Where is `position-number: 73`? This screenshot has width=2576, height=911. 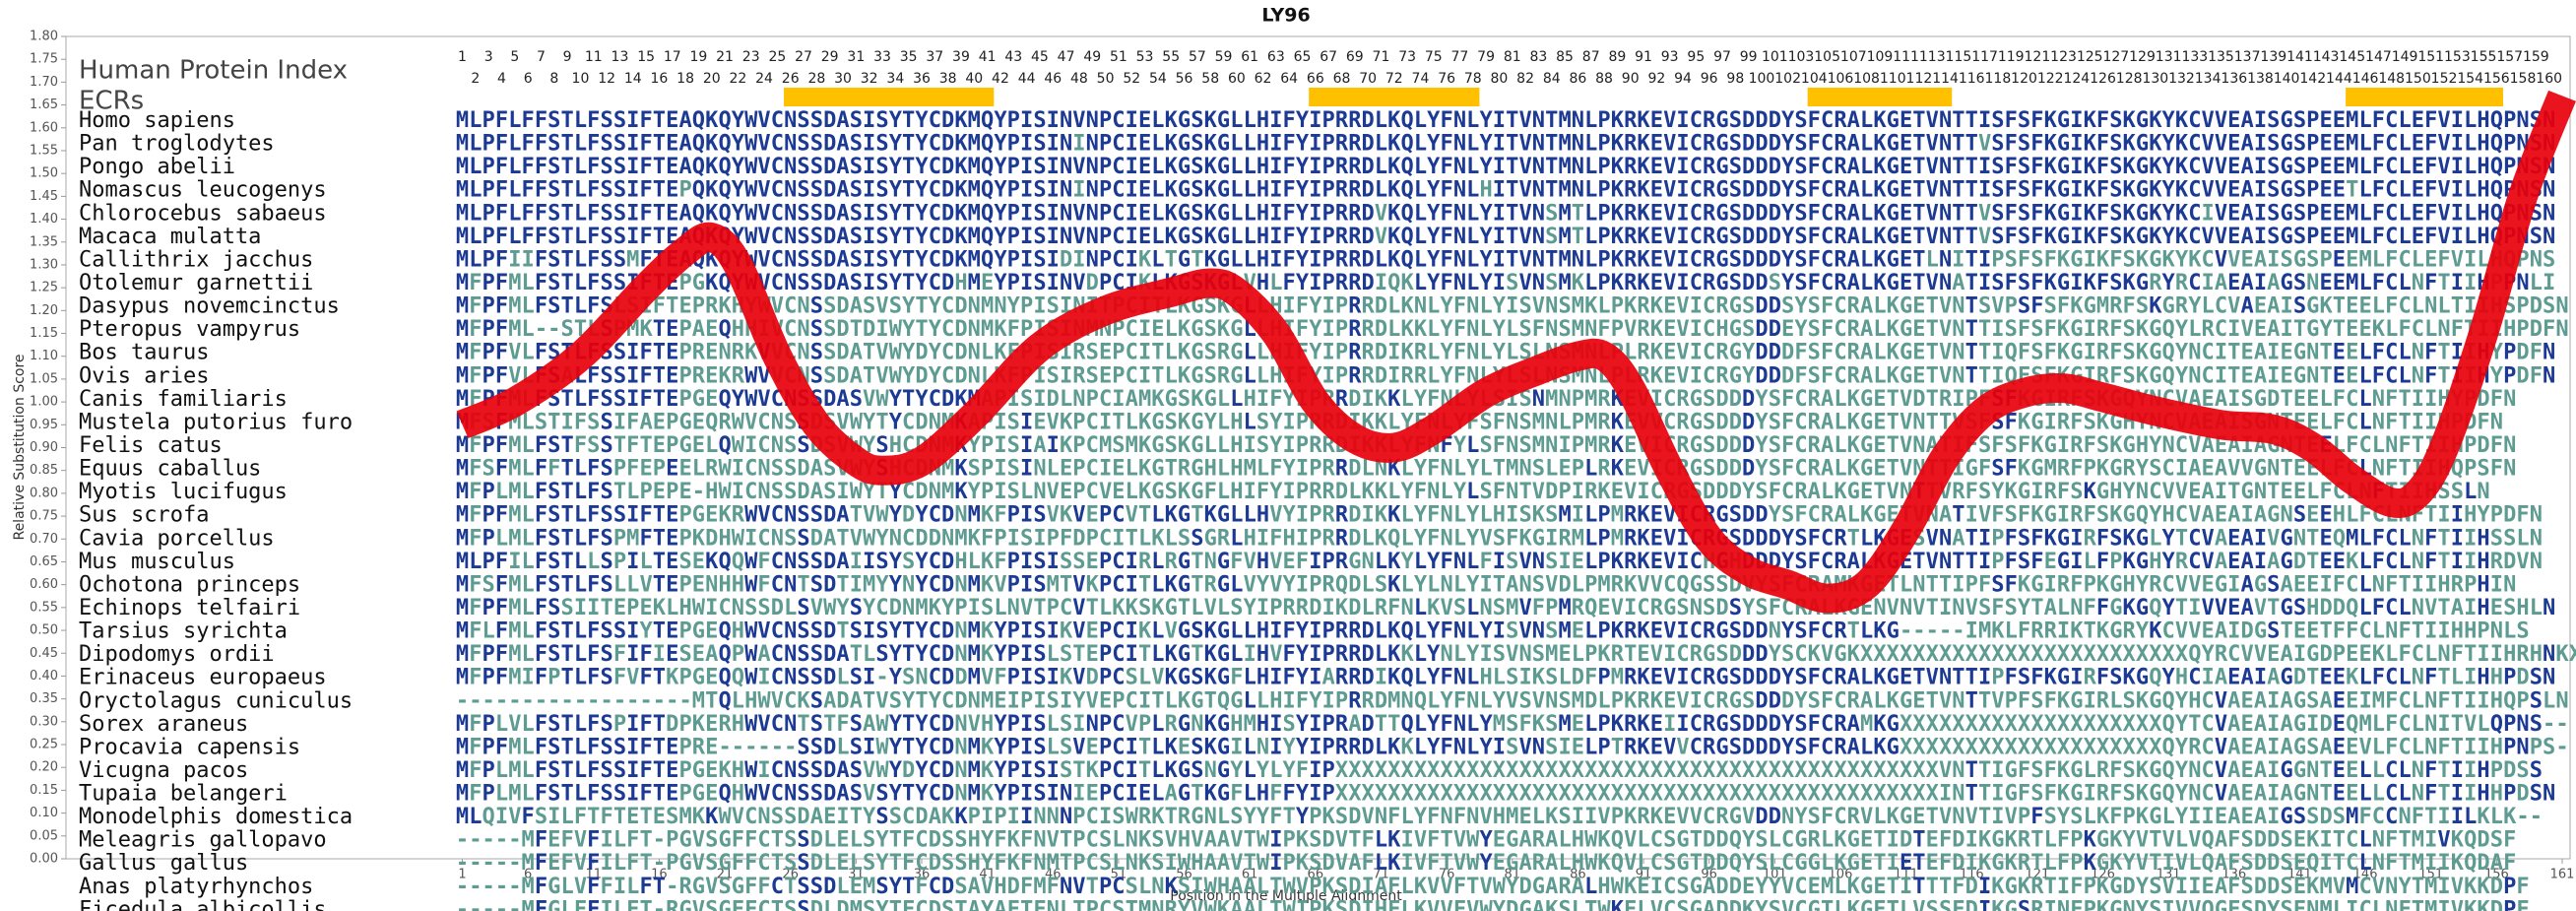
position-number: 73 is located at coordinates (1407, 57).